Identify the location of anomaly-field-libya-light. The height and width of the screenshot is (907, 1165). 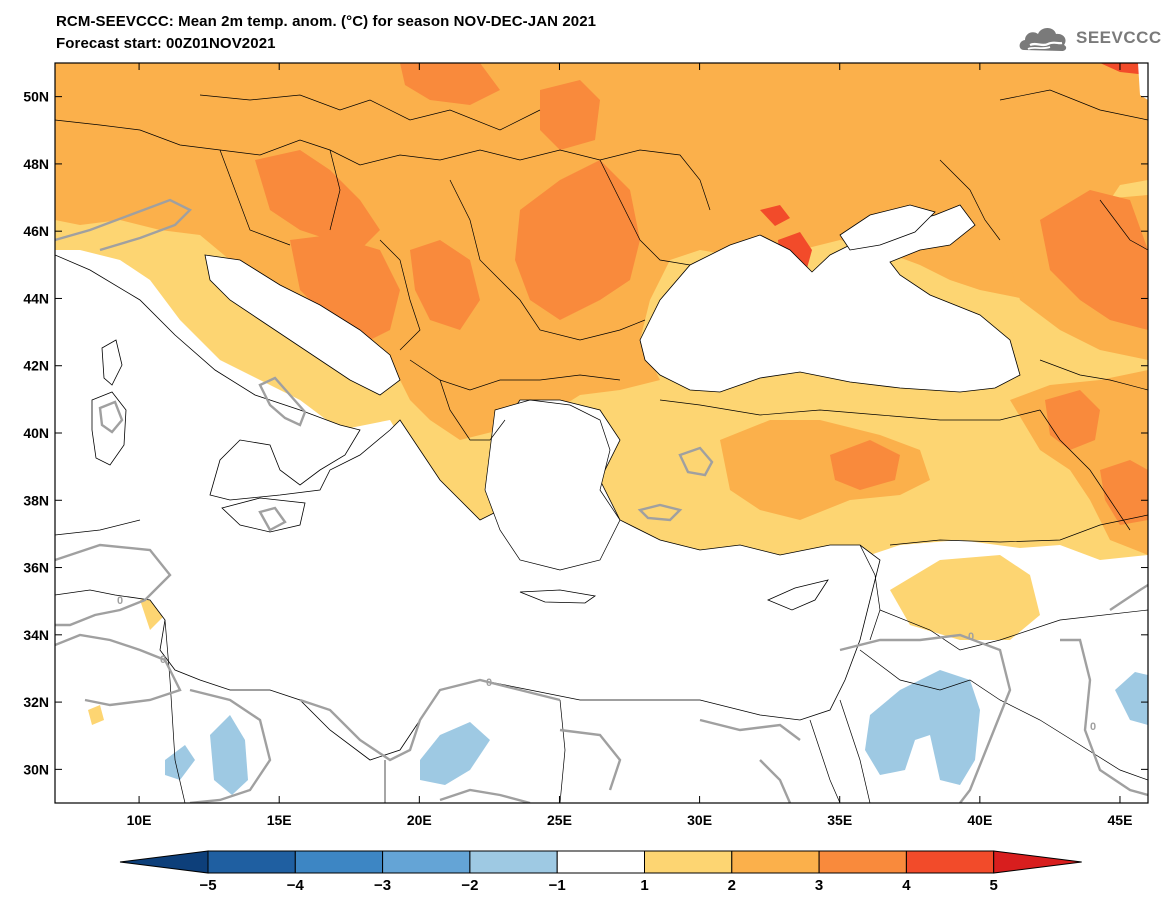
(96, 715).